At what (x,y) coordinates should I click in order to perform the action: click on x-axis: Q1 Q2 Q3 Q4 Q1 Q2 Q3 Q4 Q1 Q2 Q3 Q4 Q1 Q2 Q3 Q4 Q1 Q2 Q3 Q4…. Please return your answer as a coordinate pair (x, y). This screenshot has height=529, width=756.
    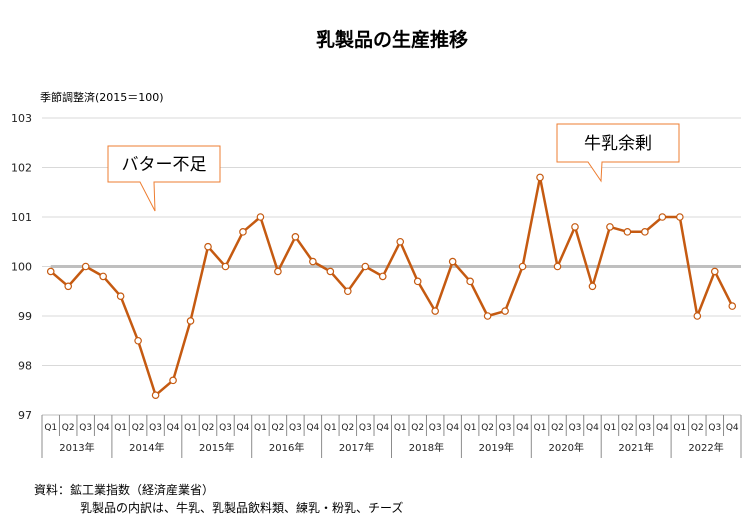
    Looking at the image, I should click on (391, 436).